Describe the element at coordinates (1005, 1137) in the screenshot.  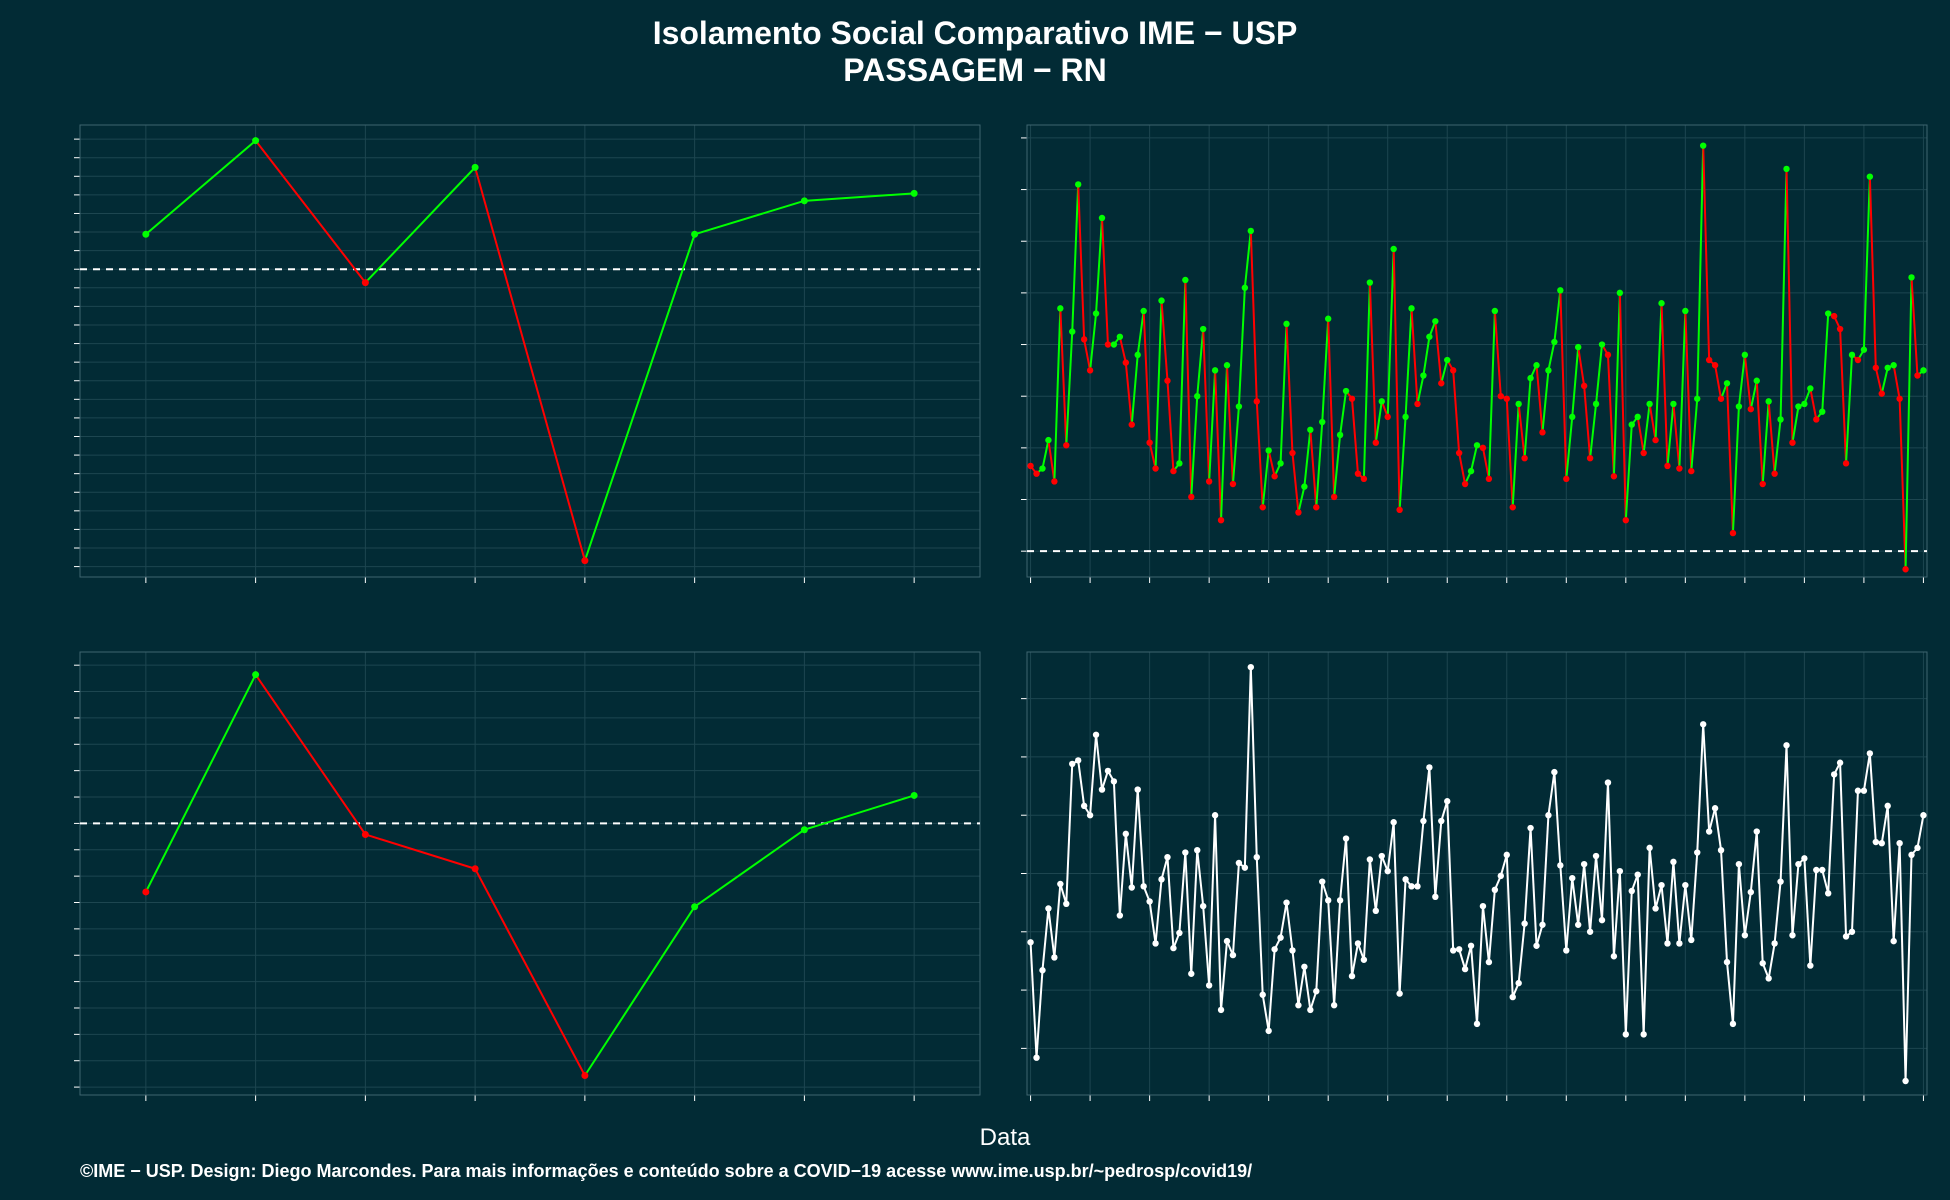
I see `x-axis-label: Data` at that location.